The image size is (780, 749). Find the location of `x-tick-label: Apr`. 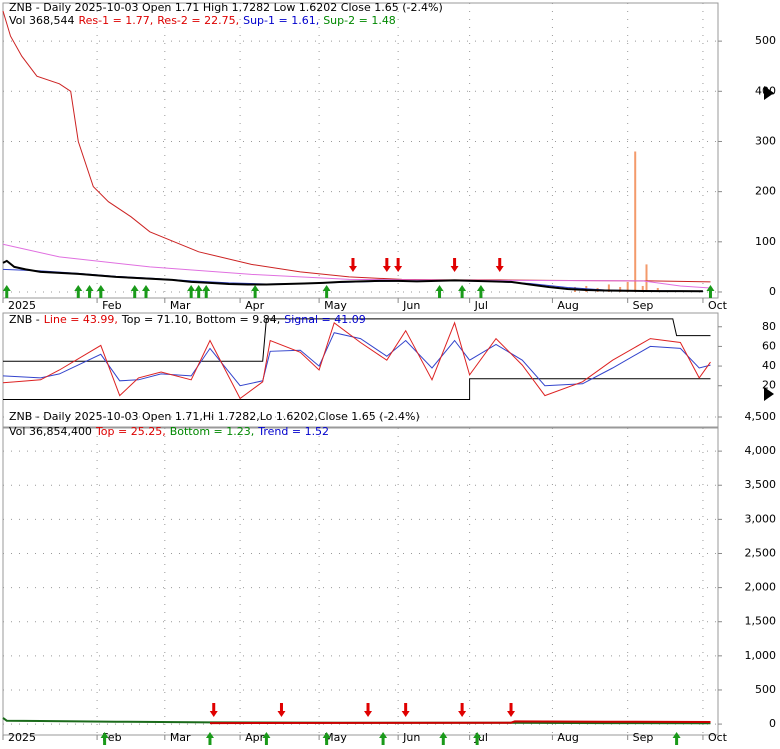

x-tick-label: Apr is located at coordinates (255, 737).